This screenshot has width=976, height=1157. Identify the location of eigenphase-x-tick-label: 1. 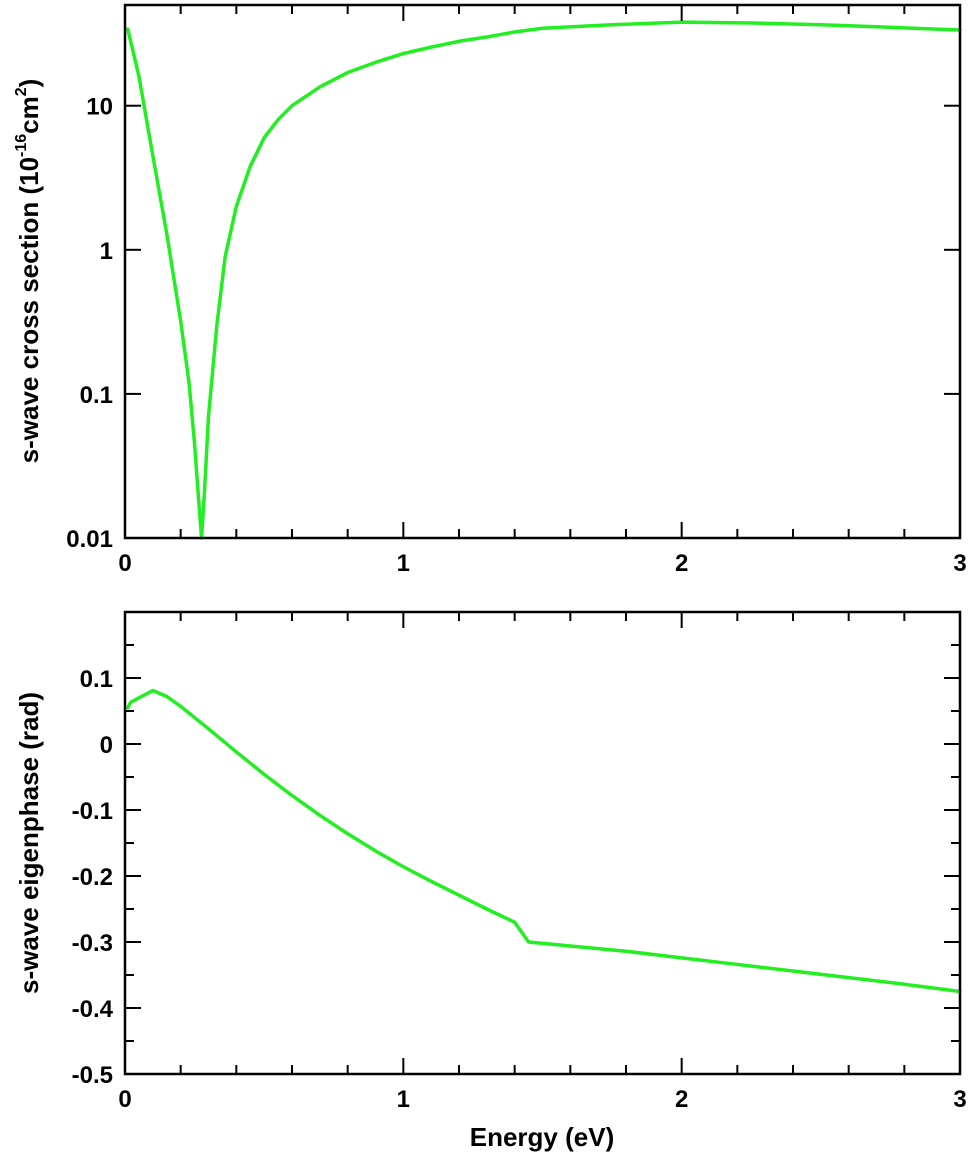
(403, 1099).